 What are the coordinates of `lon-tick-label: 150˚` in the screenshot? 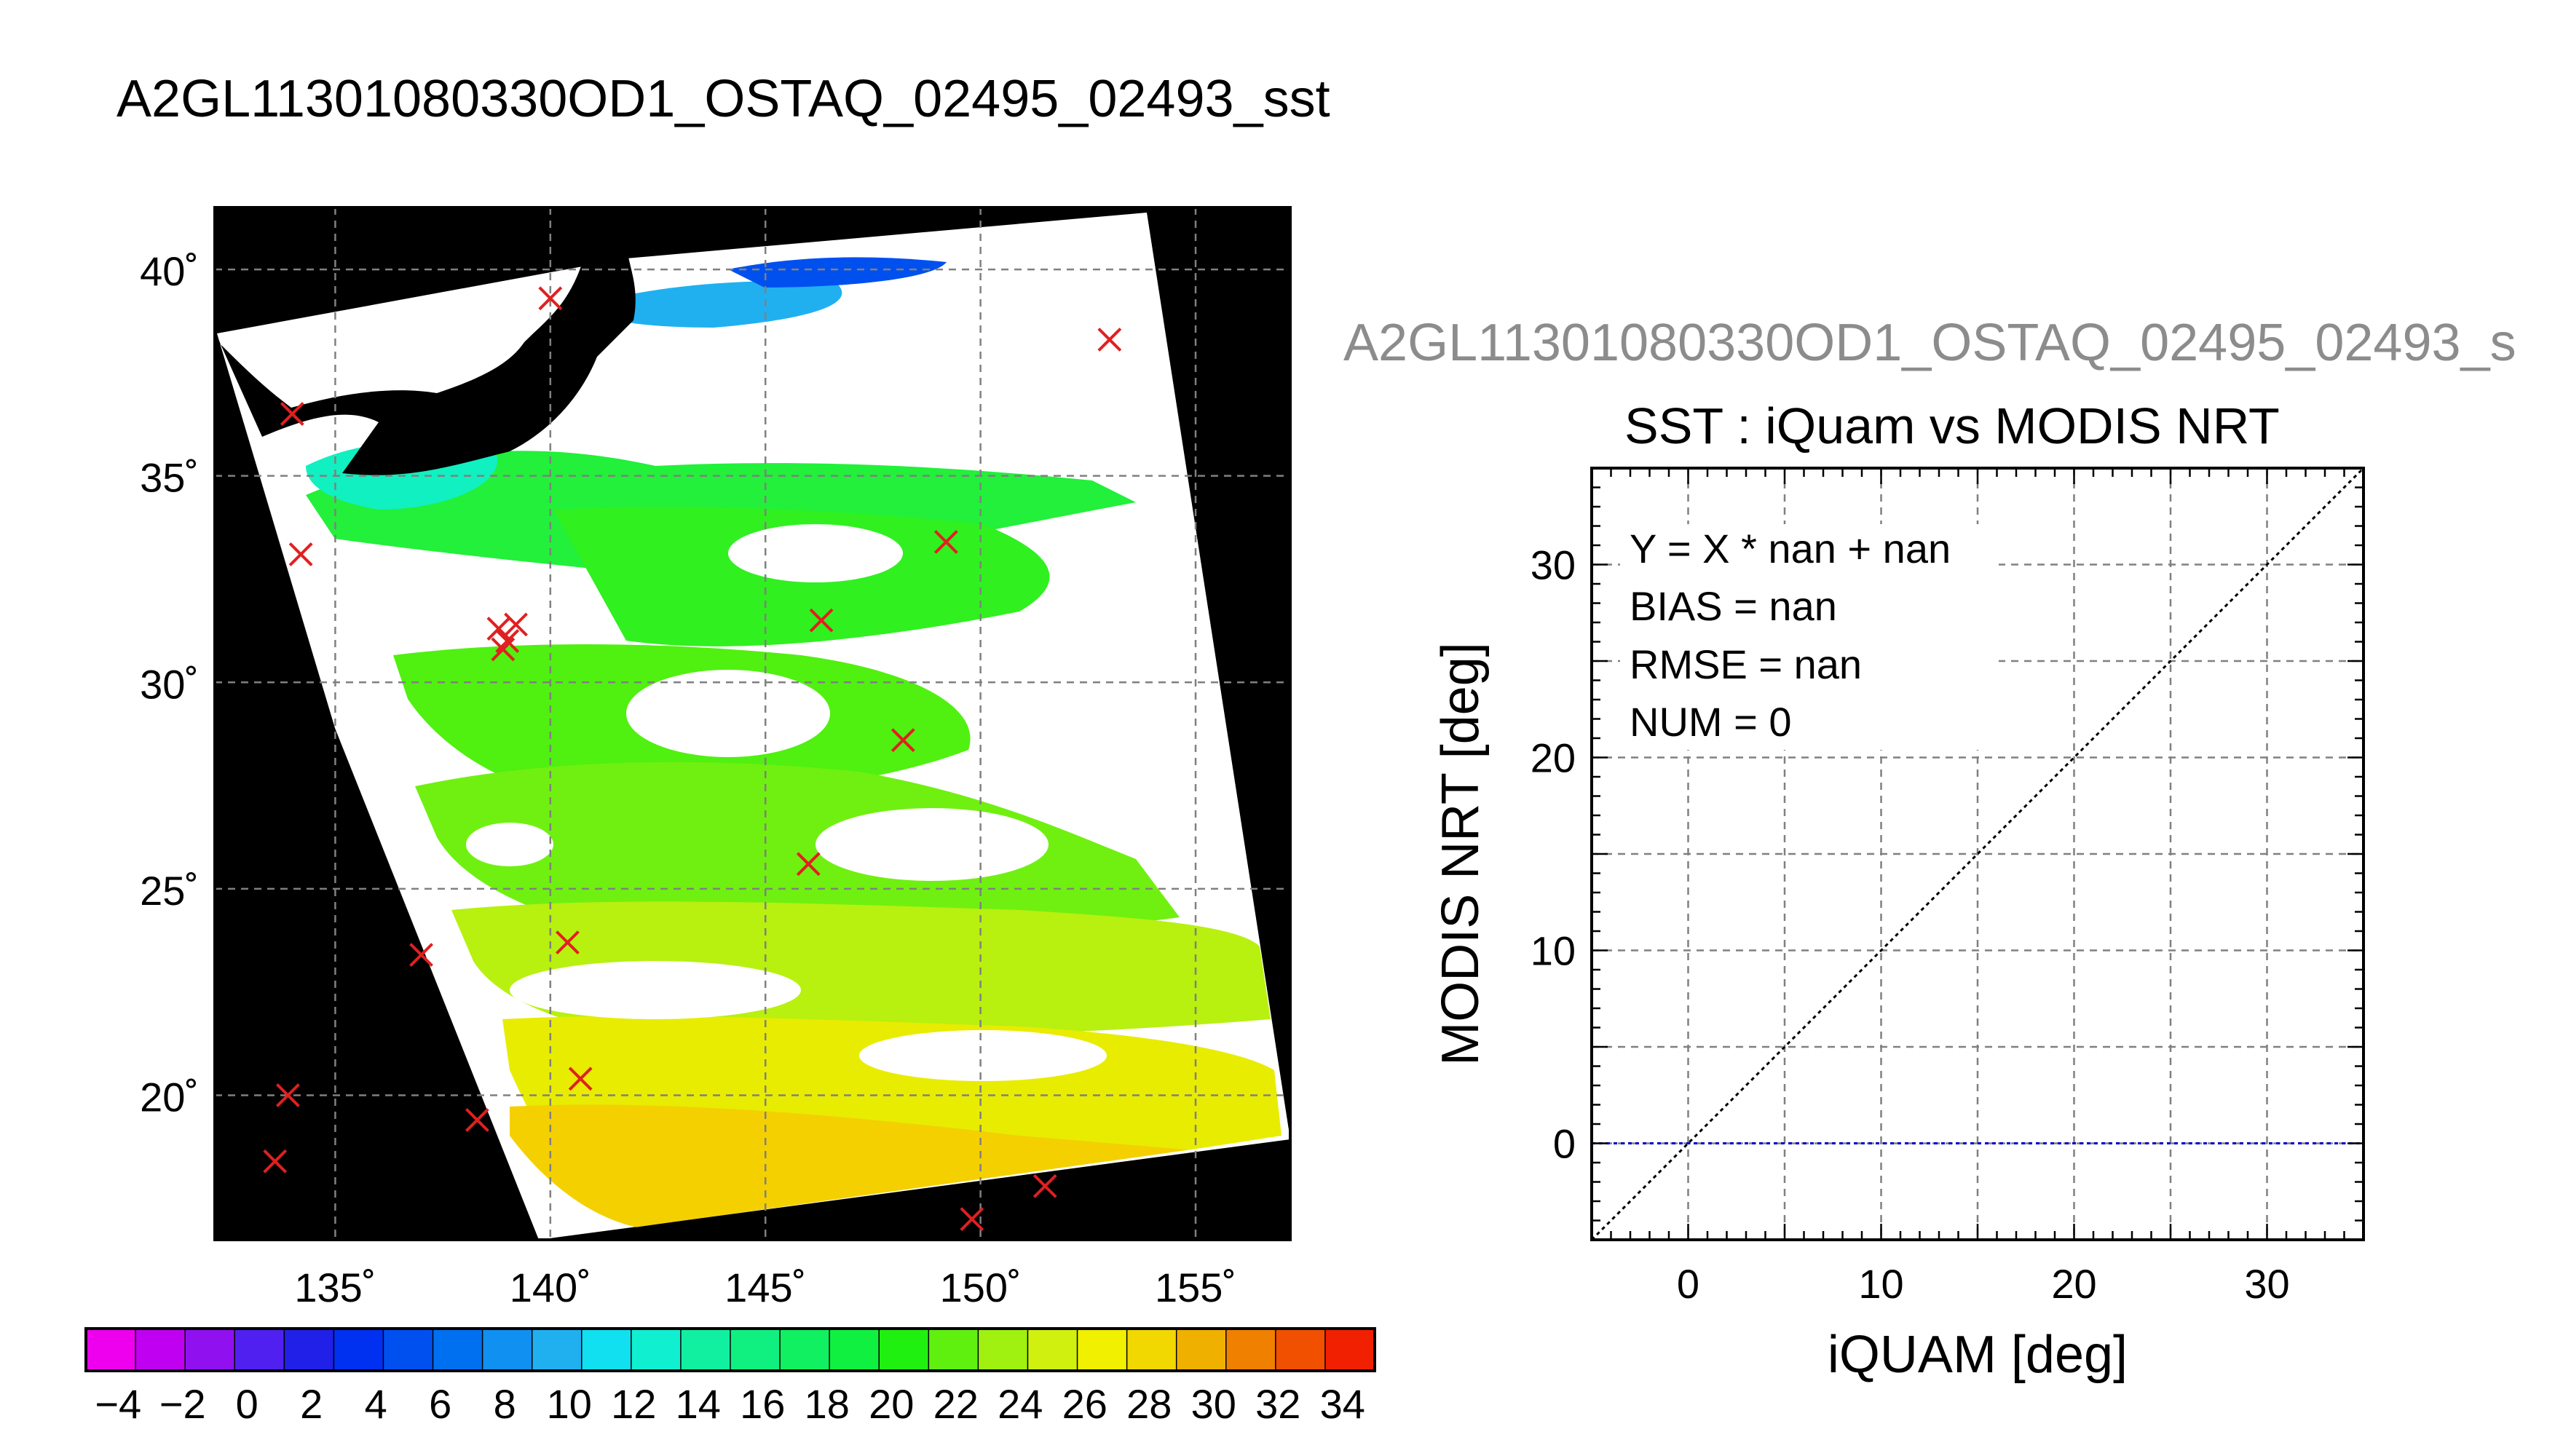 It's located at (981, 1287).